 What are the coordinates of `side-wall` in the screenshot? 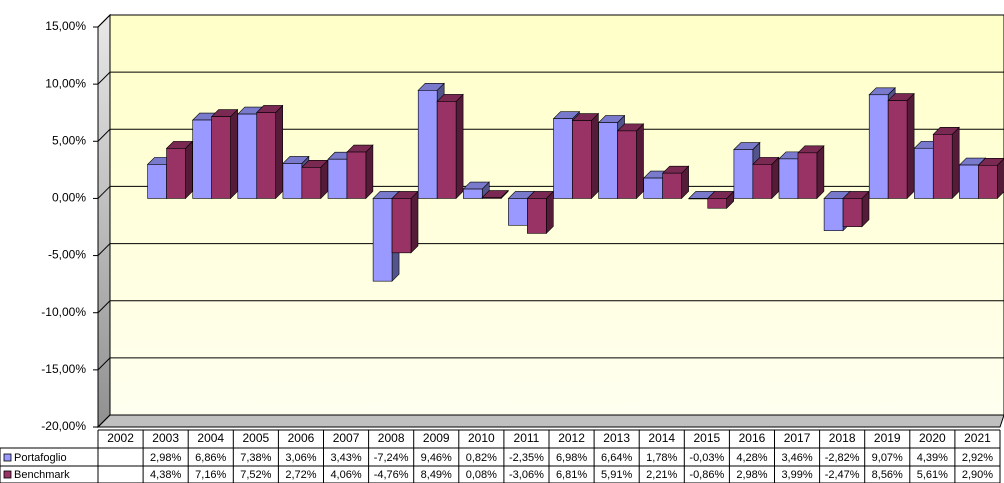 It's located at (104, 221).